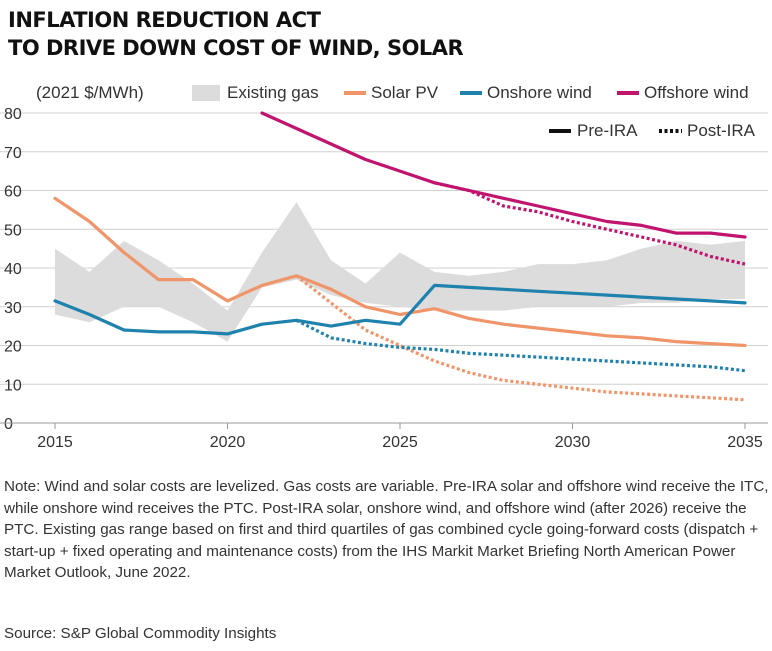  What do you see at coordinates (236, 48) in the screenshot?
I see `chart-title-line-2: TO DRIVE DOWN COST OF WIND, SOLAR` at bounding box center [236, 48].